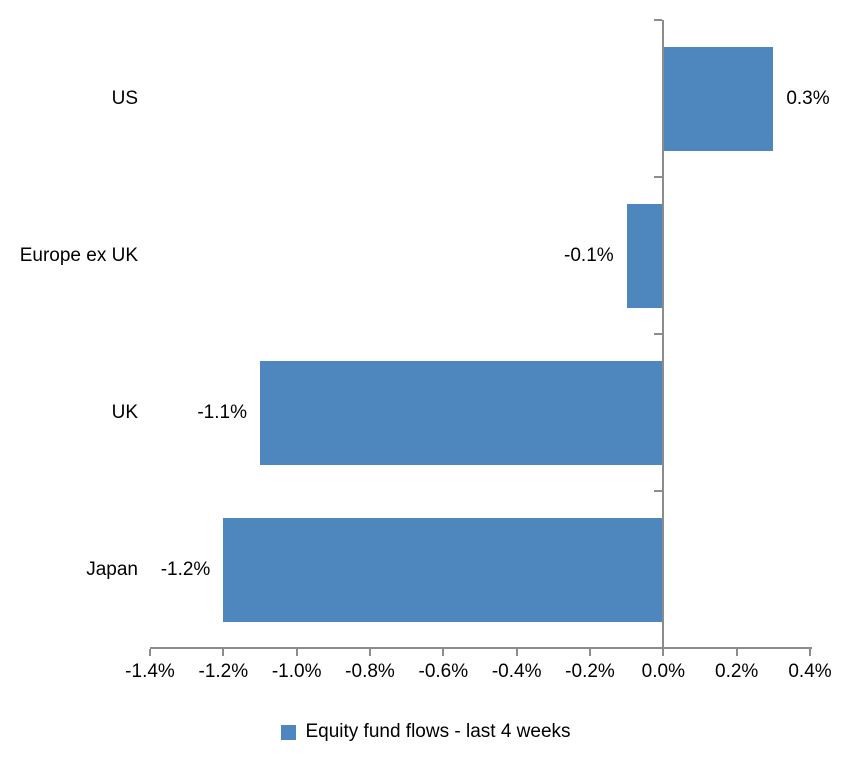 The width and height of the screenshot is (852, 757). I want to click on value-label: -1.1%, so click(222, 412).